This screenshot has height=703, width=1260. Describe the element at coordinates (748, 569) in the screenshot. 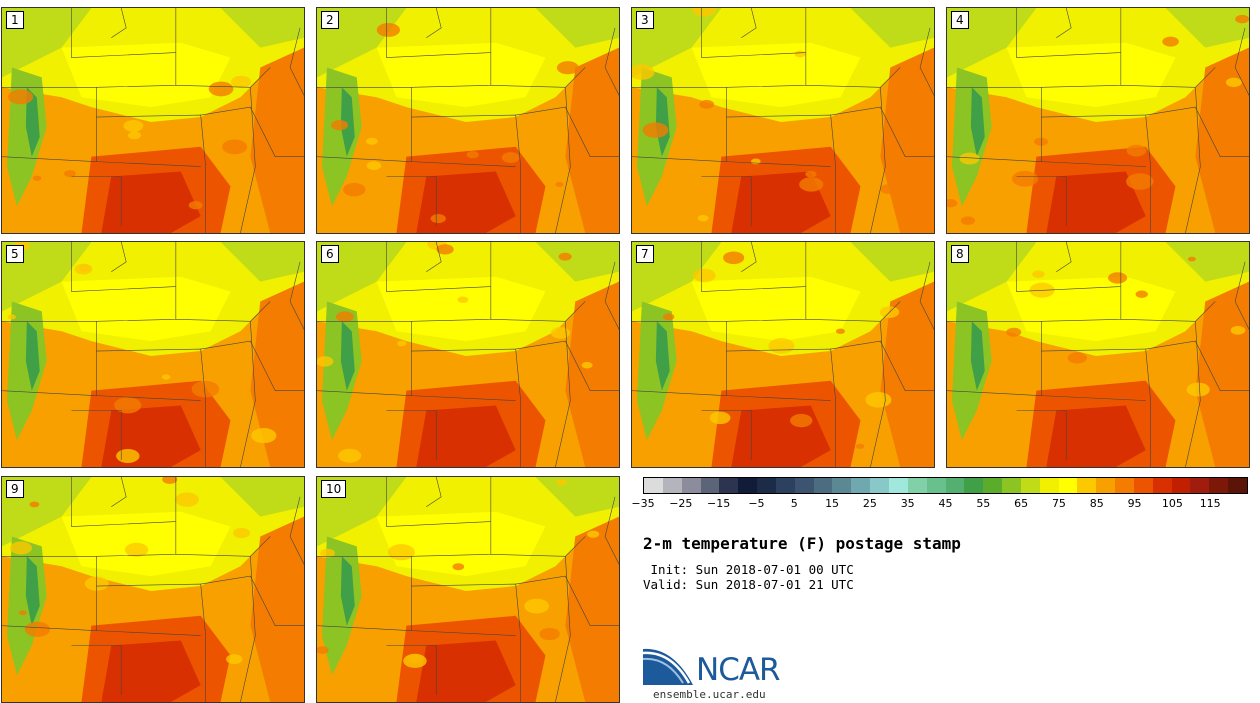

I see `init-time: Init: Sun 2018-07-01 00 UTC` at that location.